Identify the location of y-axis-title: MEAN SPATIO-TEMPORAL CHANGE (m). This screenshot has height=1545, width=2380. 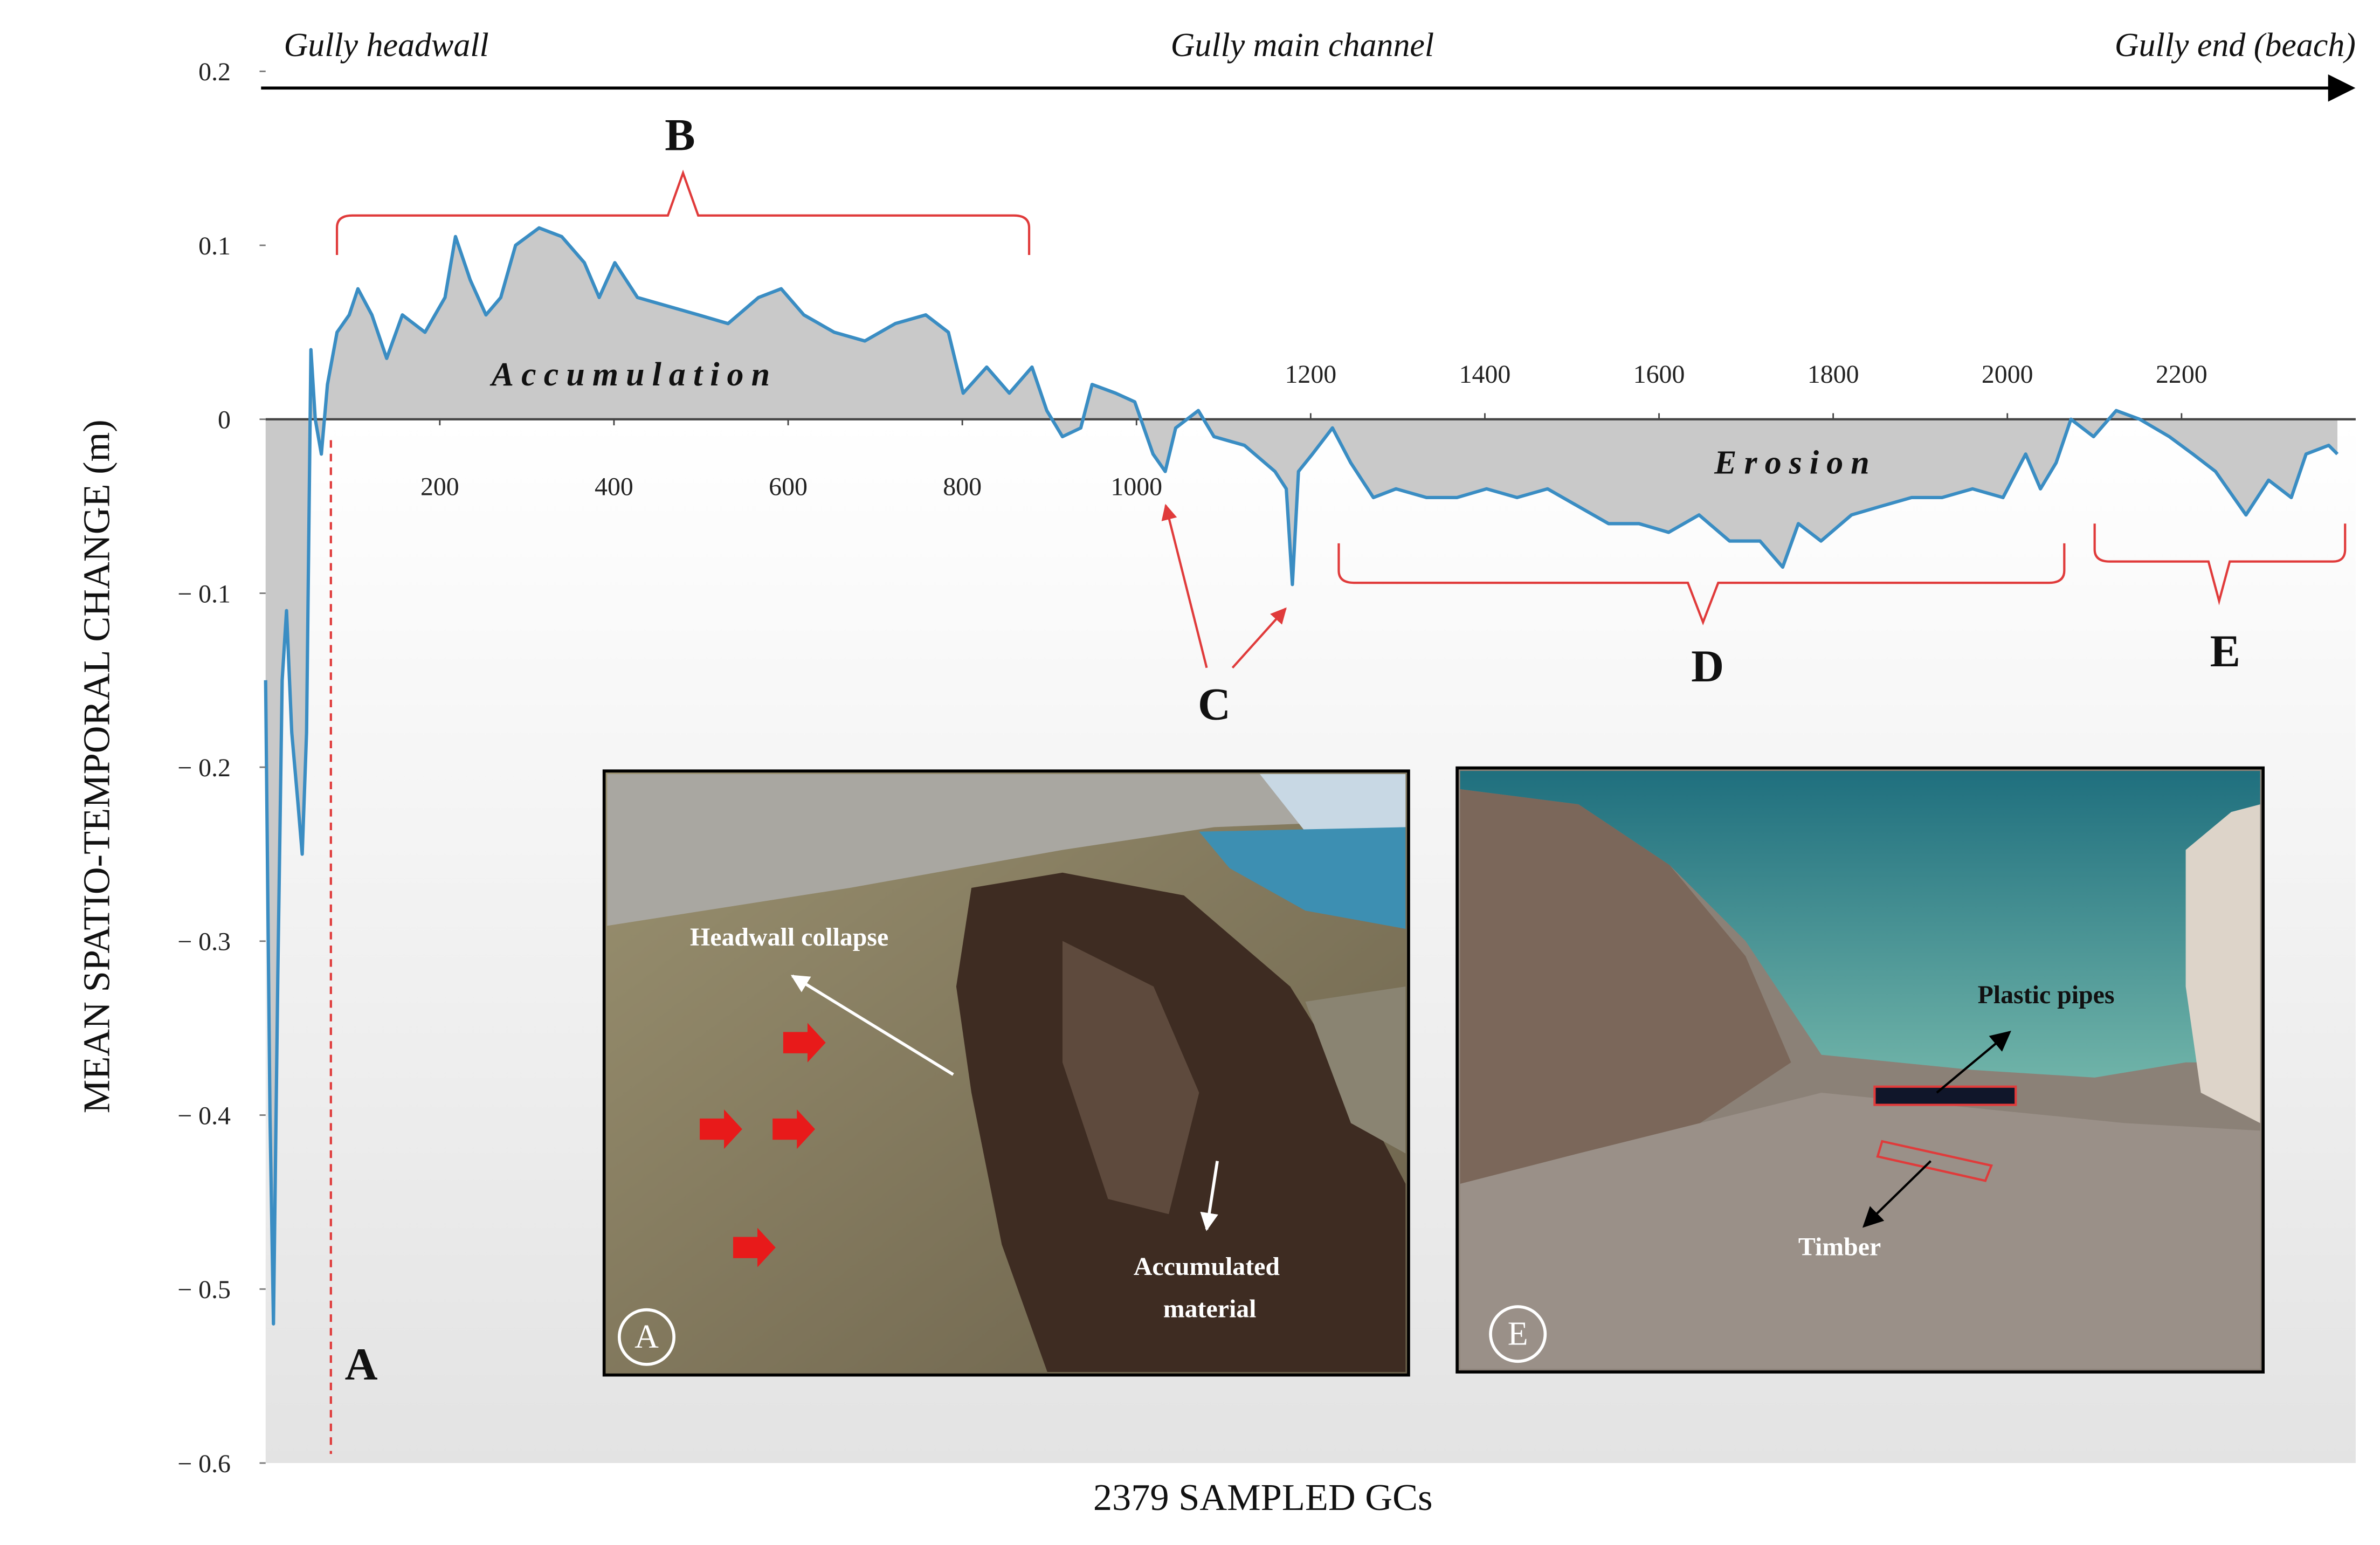
(97, 766).